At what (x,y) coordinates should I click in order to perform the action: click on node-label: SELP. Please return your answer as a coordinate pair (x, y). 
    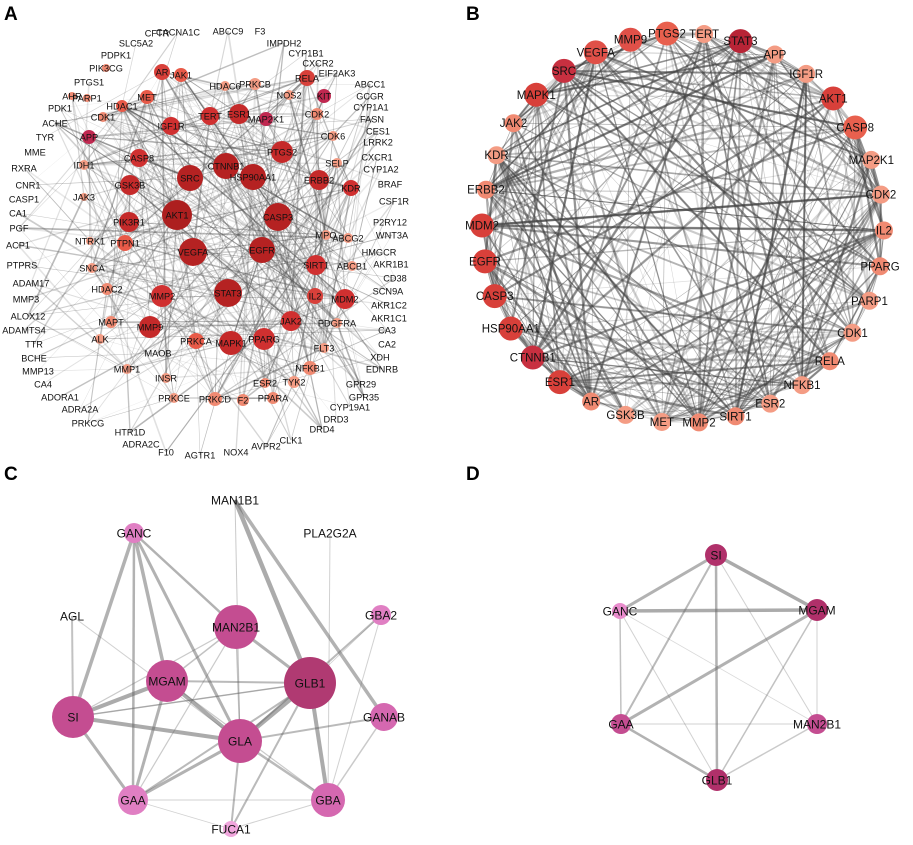
    Looking at the image, I should click on (337, 163).